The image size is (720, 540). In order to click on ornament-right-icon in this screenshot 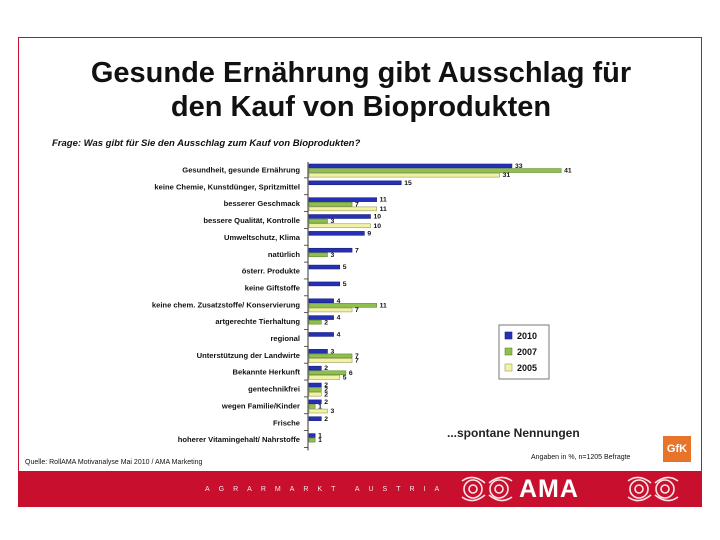, I will do `click(653, 489)`.